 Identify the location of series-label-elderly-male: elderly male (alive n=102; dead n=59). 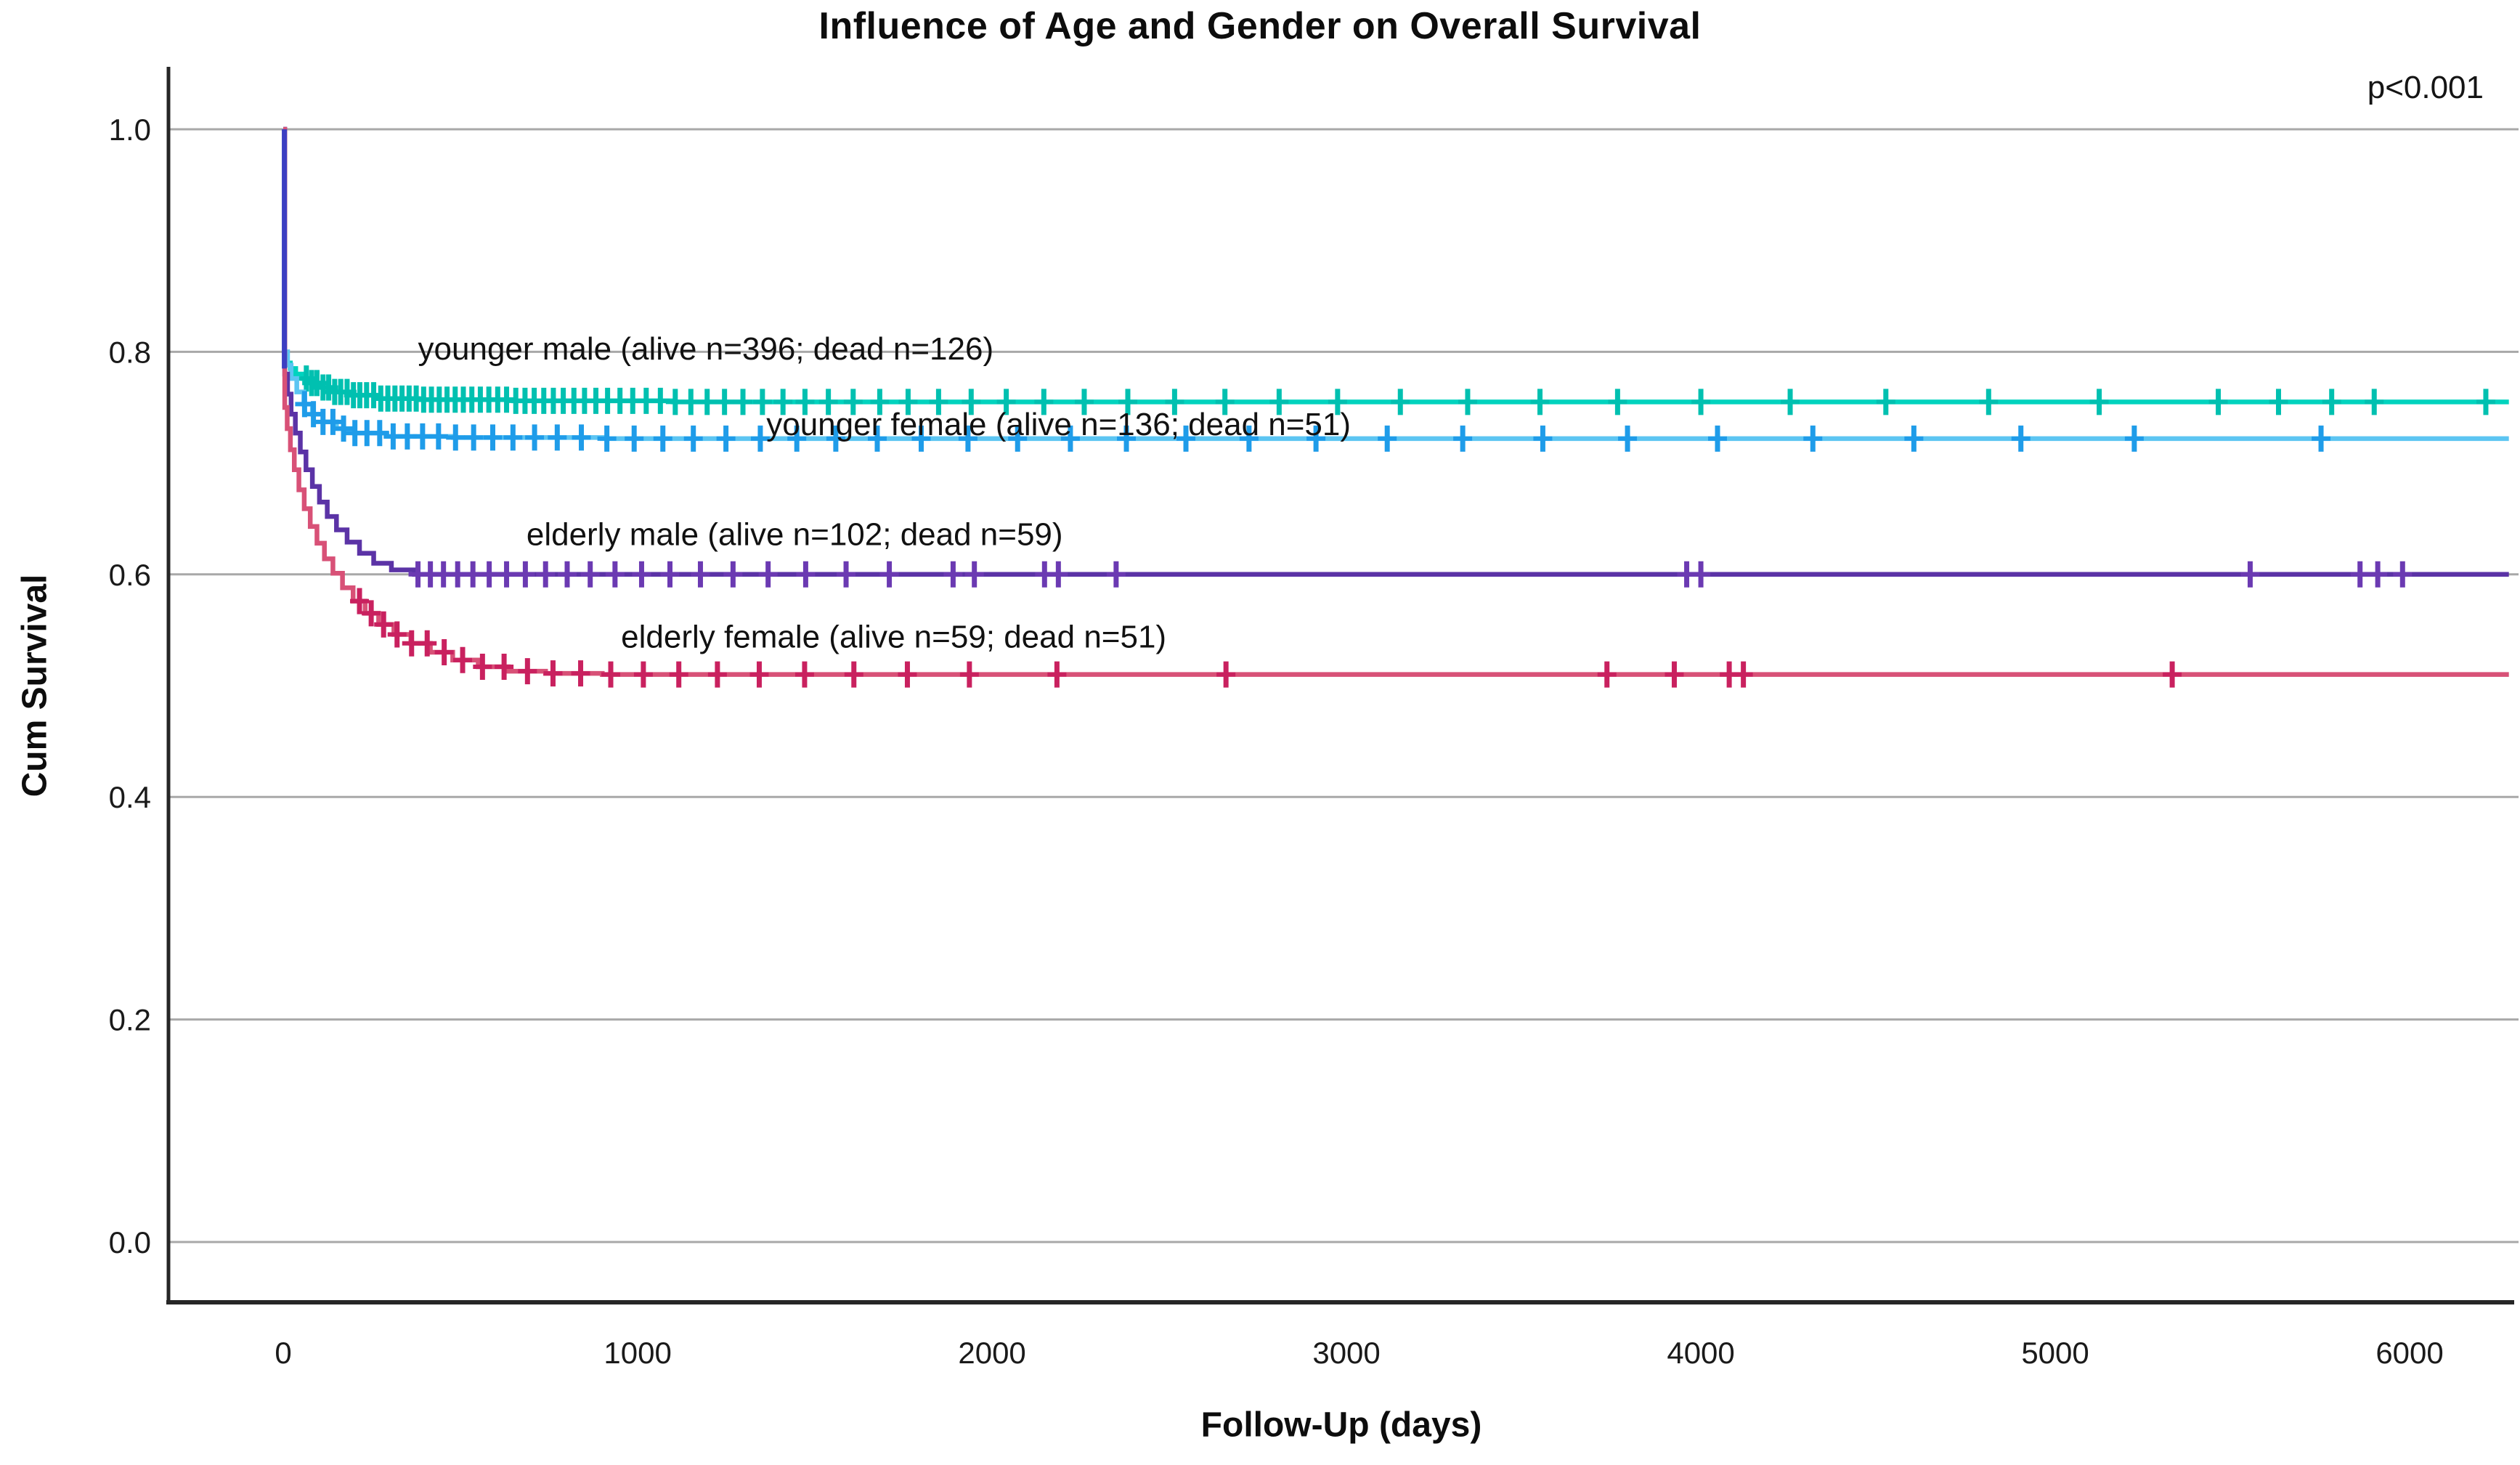
(795, 535).